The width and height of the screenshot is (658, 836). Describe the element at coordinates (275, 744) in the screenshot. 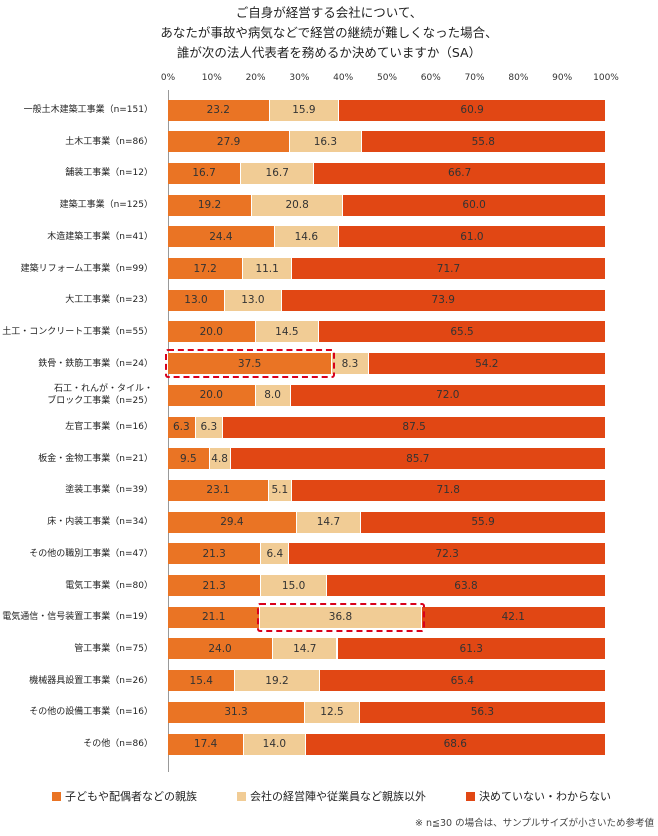

I see `bar-segment: 14.0` at that location.